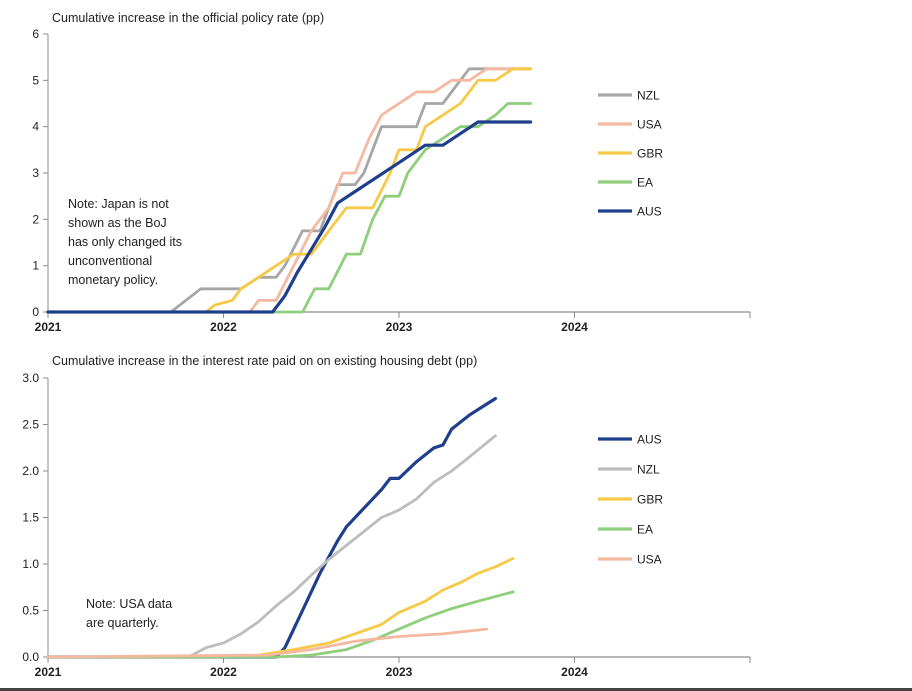 Image resolution: width=912 pixels, height=691 pixels. Describe the element at coordinates (456, 689) in the screenshot. I see `bottom-rule` at that location.